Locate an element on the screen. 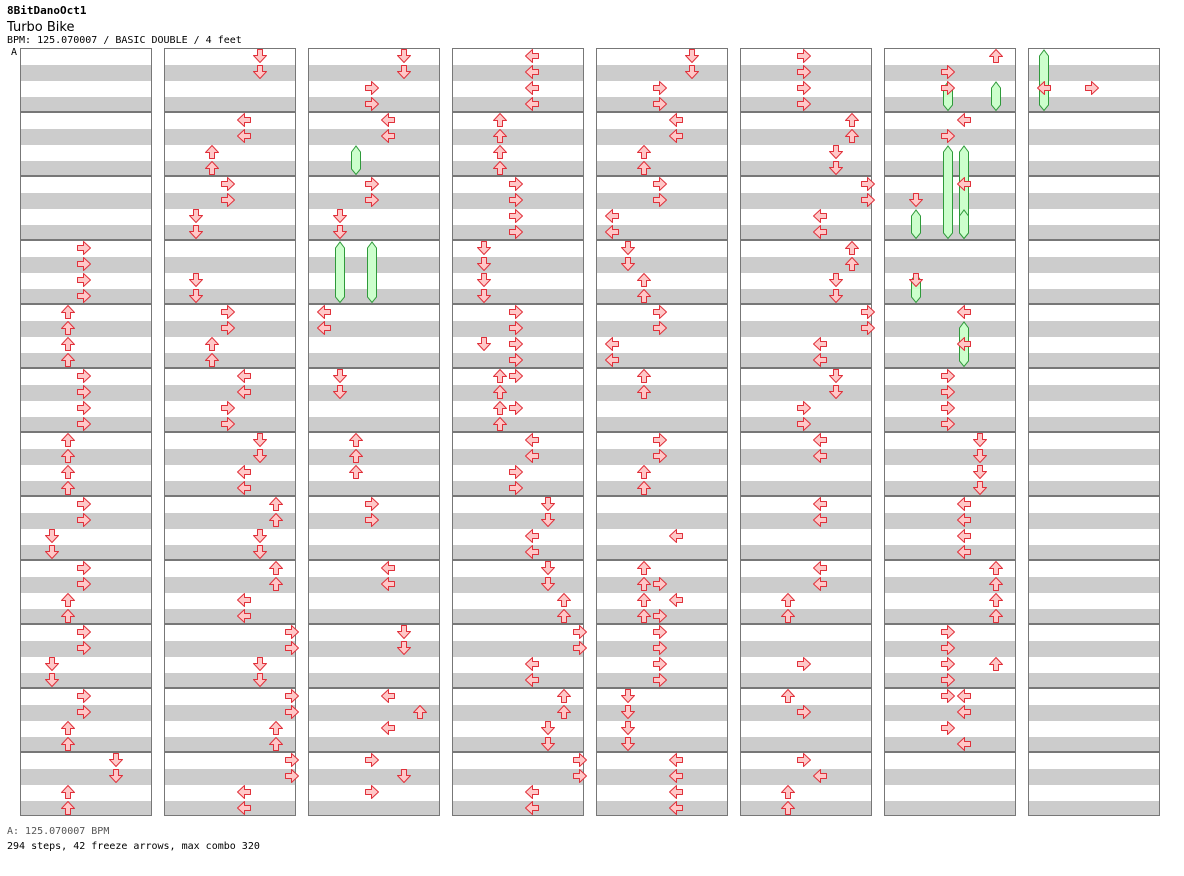 The image size is (1184, 876). freeze-arrow-down is located at coordinates (340, 335).